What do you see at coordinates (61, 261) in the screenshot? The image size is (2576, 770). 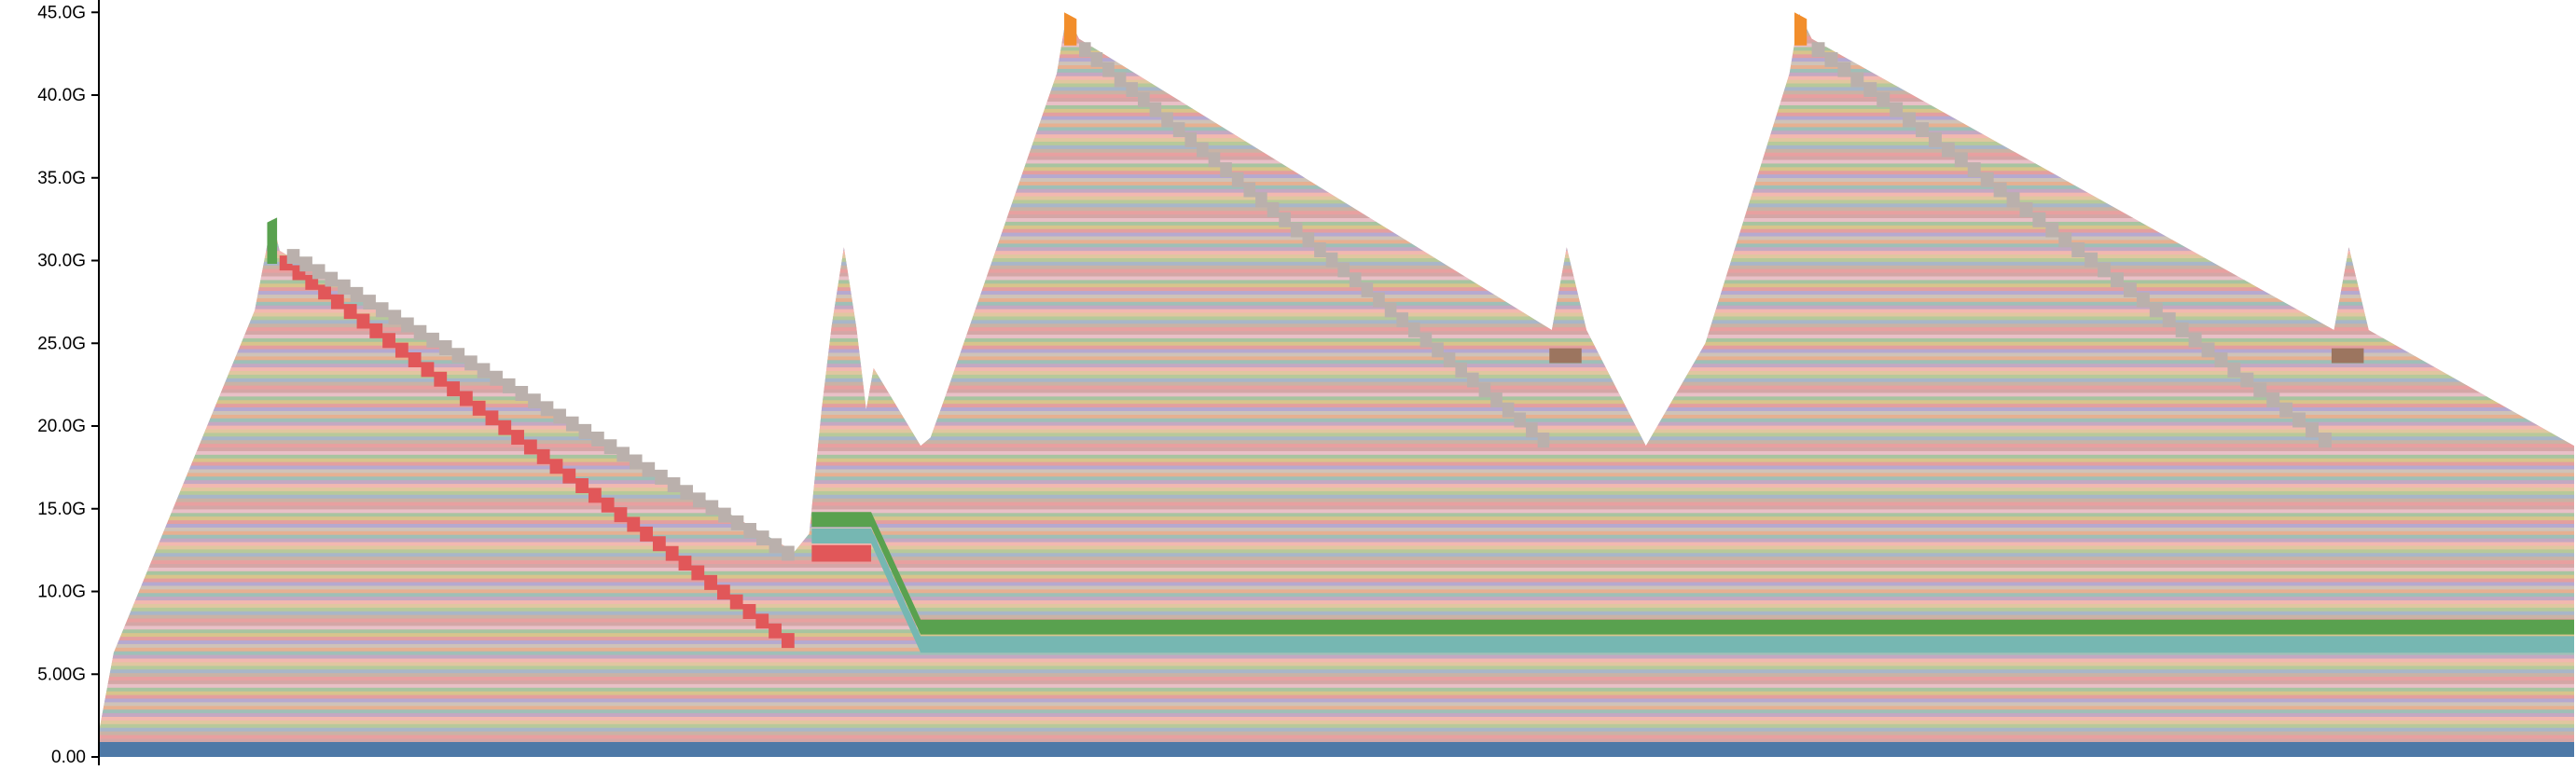 I see `y-tick-label: 30.0G` at bounding box center [61, 261].